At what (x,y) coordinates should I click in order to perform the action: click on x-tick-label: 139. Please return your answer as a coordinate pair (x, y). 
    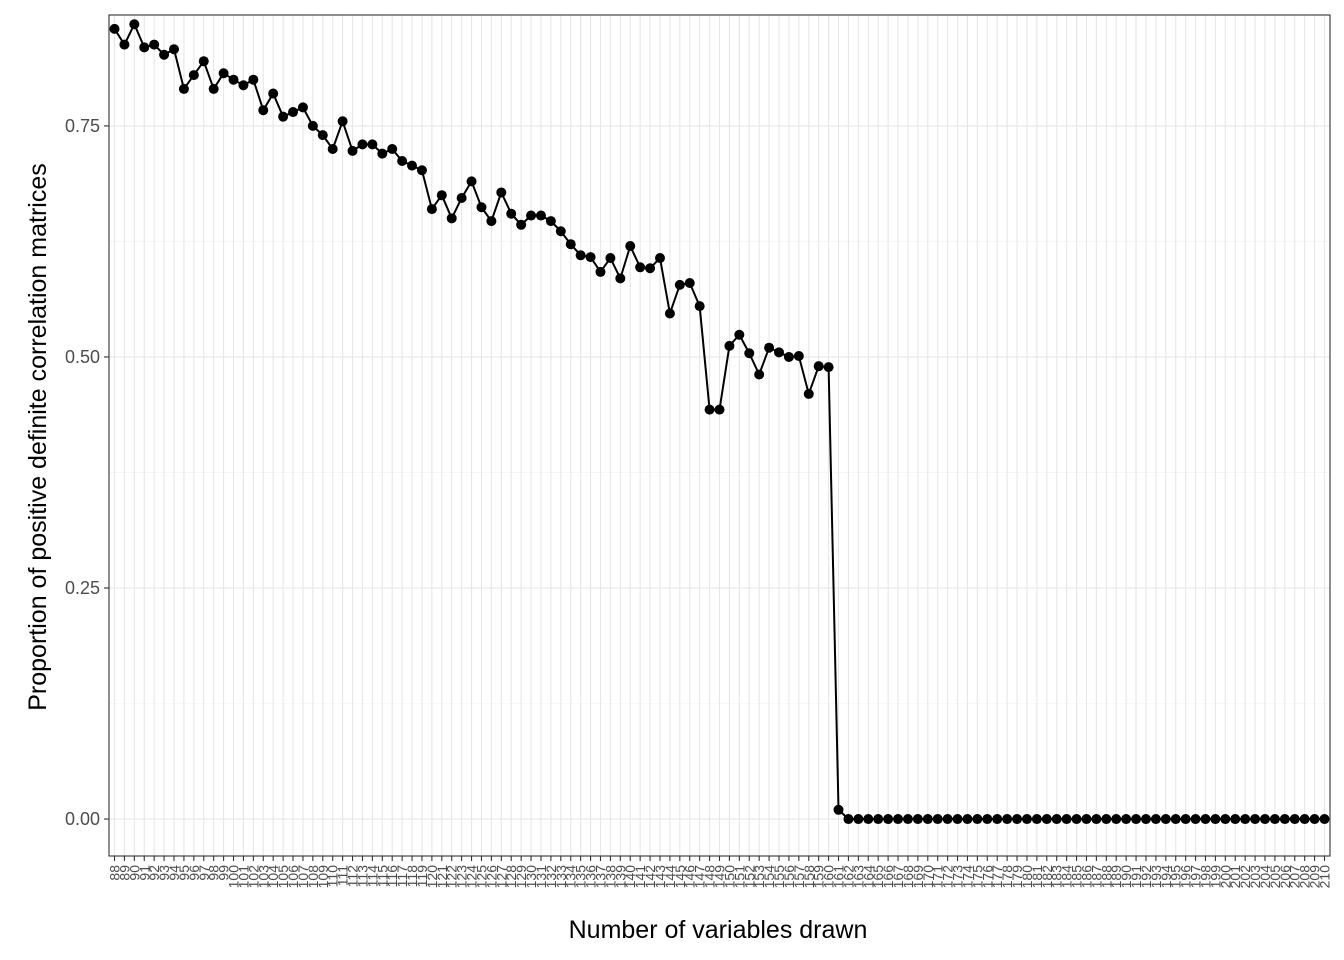
    Looking at the image, I should click on (620, 877).